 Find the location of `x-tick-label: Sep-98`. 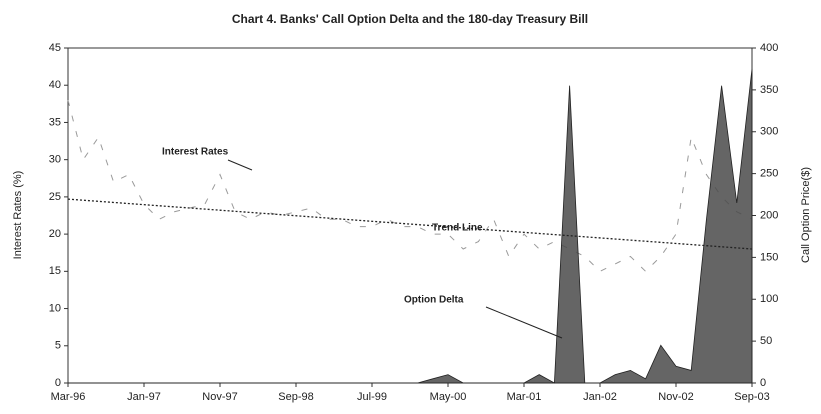

x-tick-label: Sep-98 is located at coordinates (295, 397).